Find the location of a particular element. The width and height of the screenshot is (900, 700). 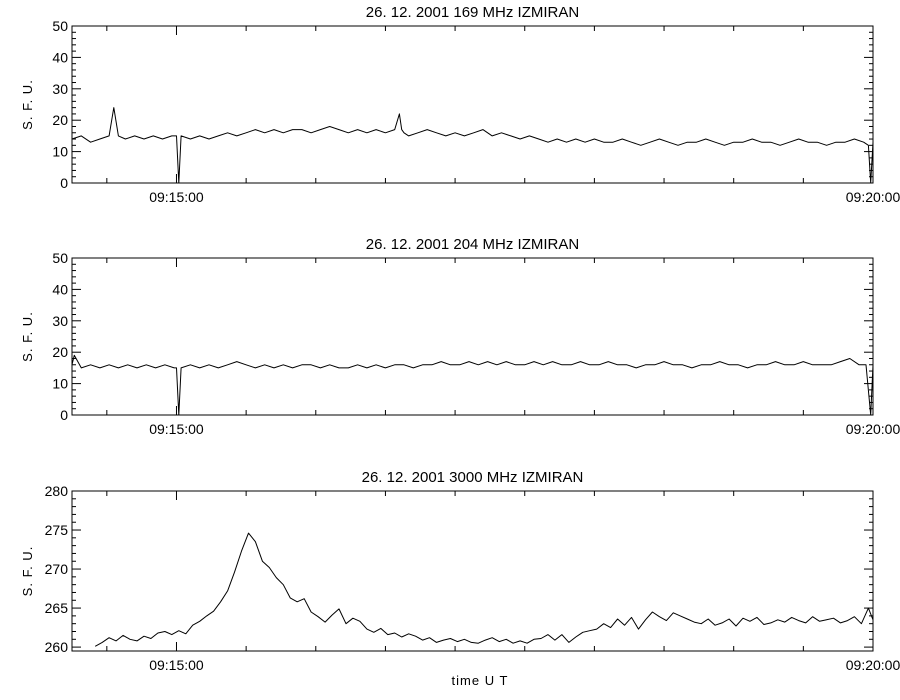

chart-title: 26. 12. 2001 204 MHz IZMIRAN is located at coordinates (472, 244).